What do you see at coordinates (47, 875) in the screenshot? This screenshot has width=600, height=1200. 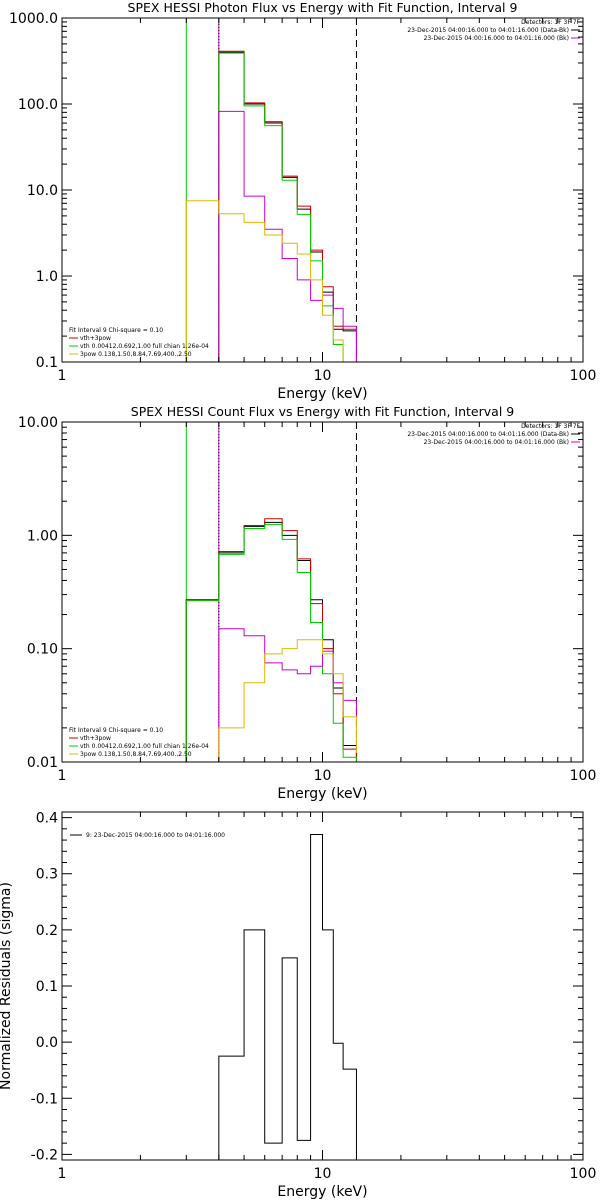 I see `y-tick-label: 0.3` at bounding box center [47, 875].